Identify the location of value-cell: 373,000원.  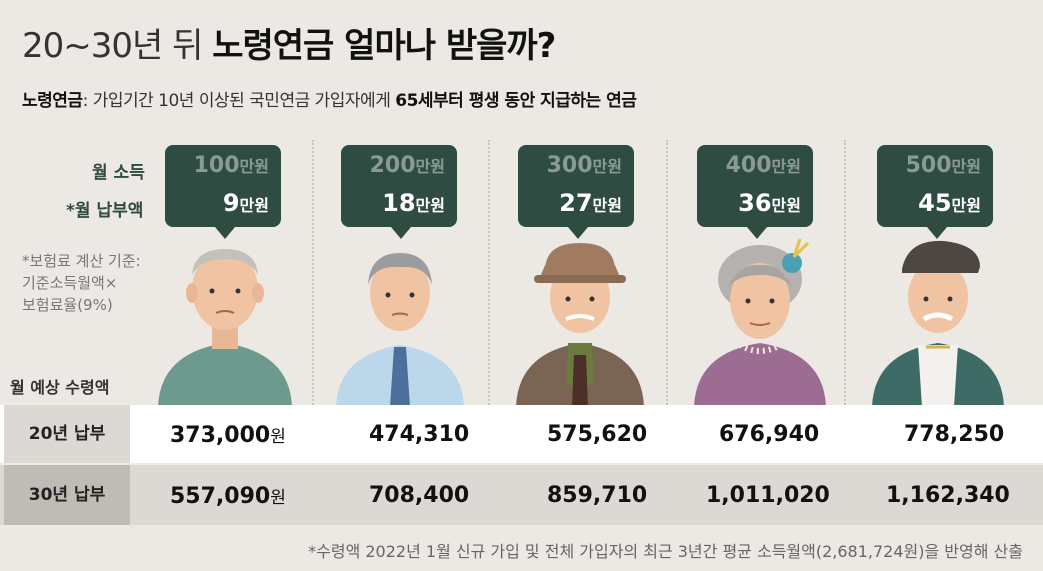
(228, 435).